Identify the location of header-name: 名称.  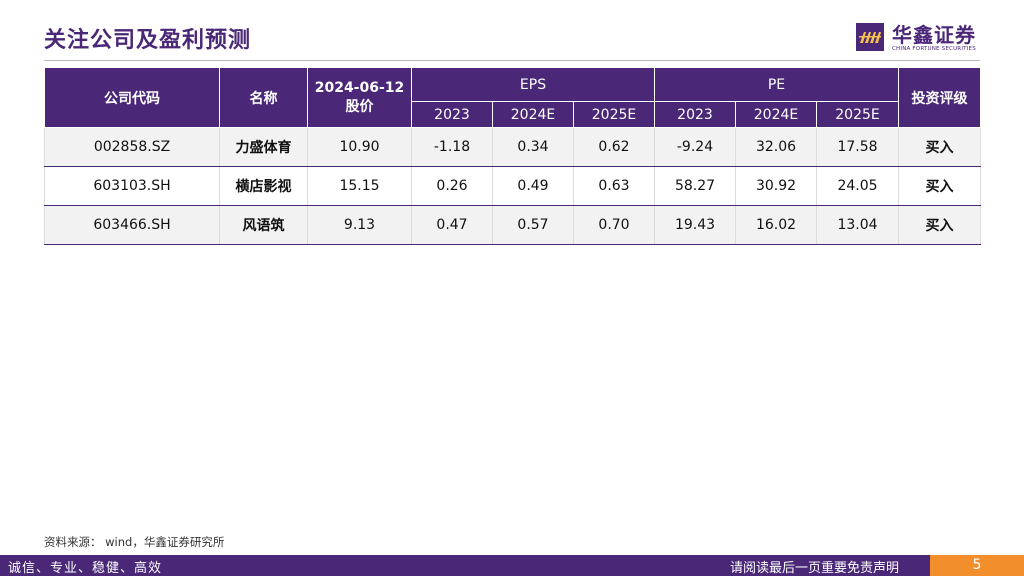
(263, 97).